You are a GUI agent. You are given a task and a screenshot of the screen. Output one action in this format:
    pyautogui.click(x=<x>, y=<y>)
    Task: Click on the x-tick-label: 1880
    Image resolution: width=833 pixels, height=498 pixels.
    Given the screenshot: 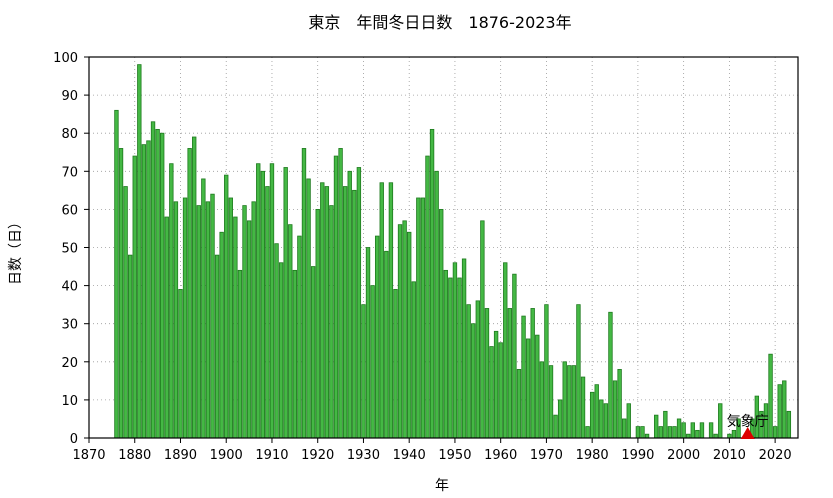 What is the action you would take?
    pyautogui.click(x=134, y=455)
    